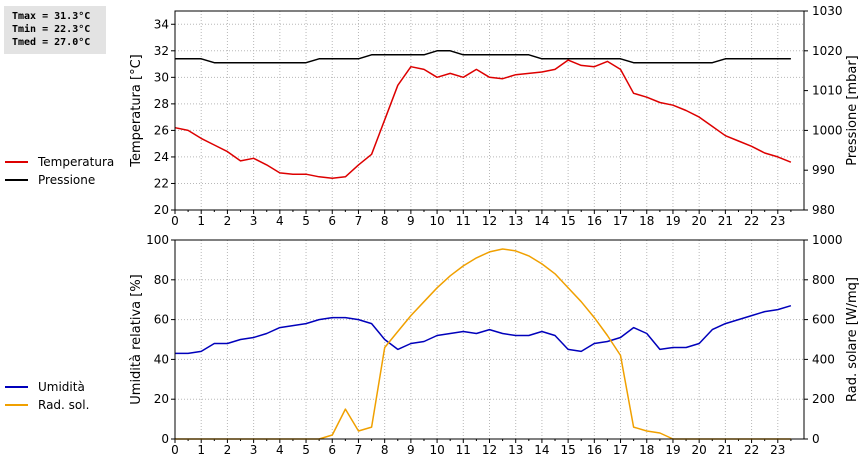 This screenshot has height=460, width=860. Describe the element at coordinates (483, 329) in the screenshot. I see `panel2-series-primary-line` at that location.